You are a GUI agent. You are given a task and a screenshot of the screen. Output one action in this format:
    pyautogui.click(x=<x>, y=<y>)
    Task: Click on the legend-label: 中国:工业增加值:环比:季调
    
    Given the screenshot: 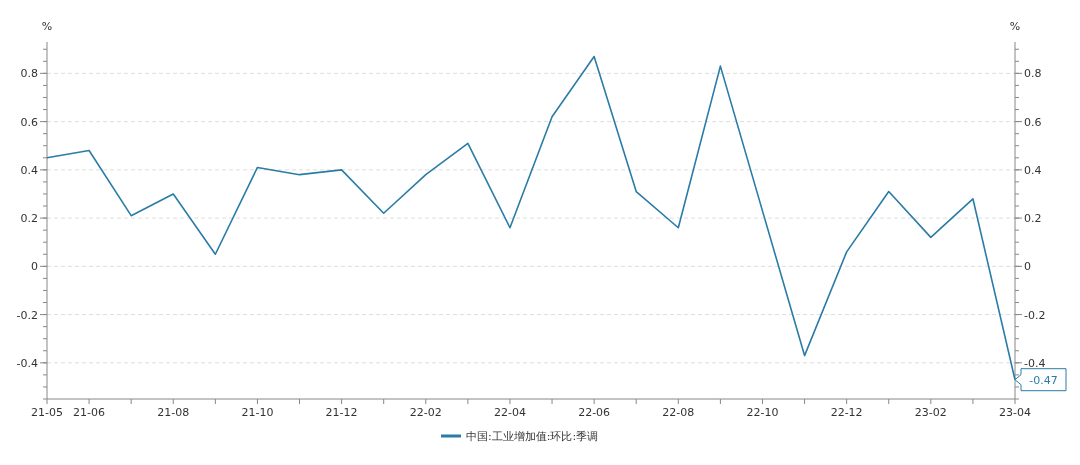 What is the action you would take?
    pyautogui.click(x=532, y=436)
    